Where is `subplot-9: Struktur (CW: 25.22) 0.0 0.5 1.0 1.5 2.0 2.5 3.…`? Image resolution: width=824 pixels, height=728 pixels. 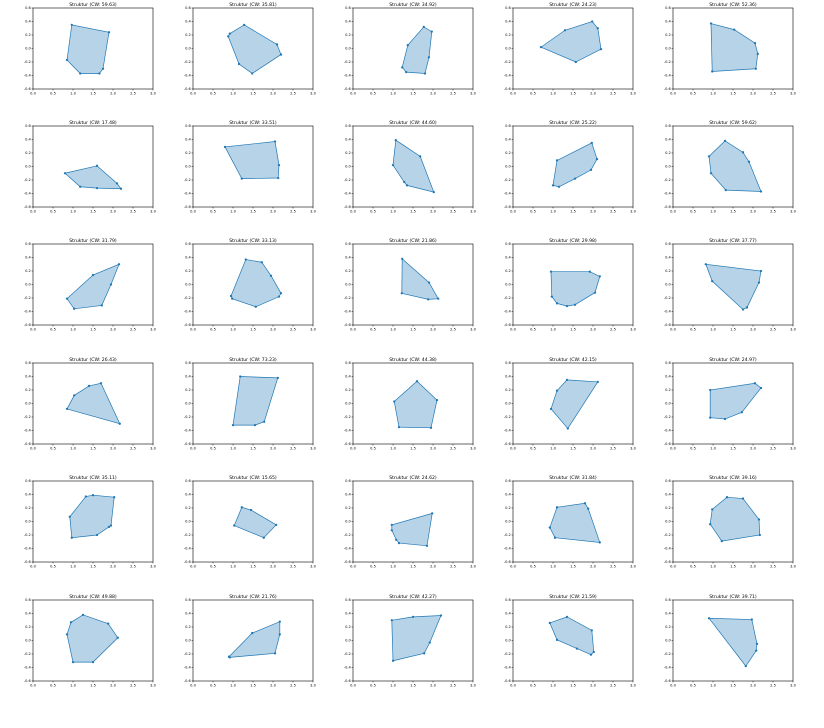
subplot-9: Struktur (CW: 25.22) 0.0 0.5 1.0 1.5 2.0 2.5 3.… is located at coordinates (570, 167).